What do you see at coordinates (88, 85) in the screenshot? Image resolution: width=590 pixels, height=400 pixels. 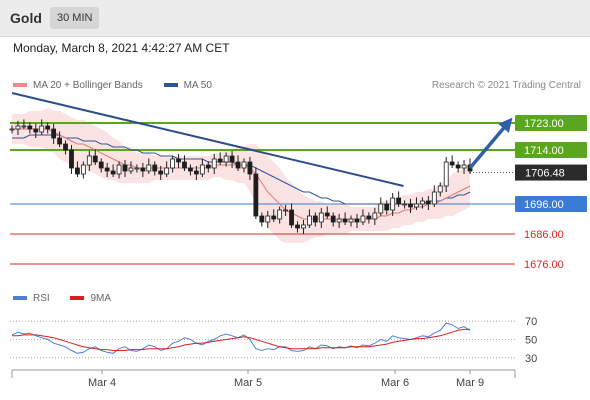 I see `legend-label-ma20: MA 20 + Bollinger Bands` at bounding box center [88, 85].